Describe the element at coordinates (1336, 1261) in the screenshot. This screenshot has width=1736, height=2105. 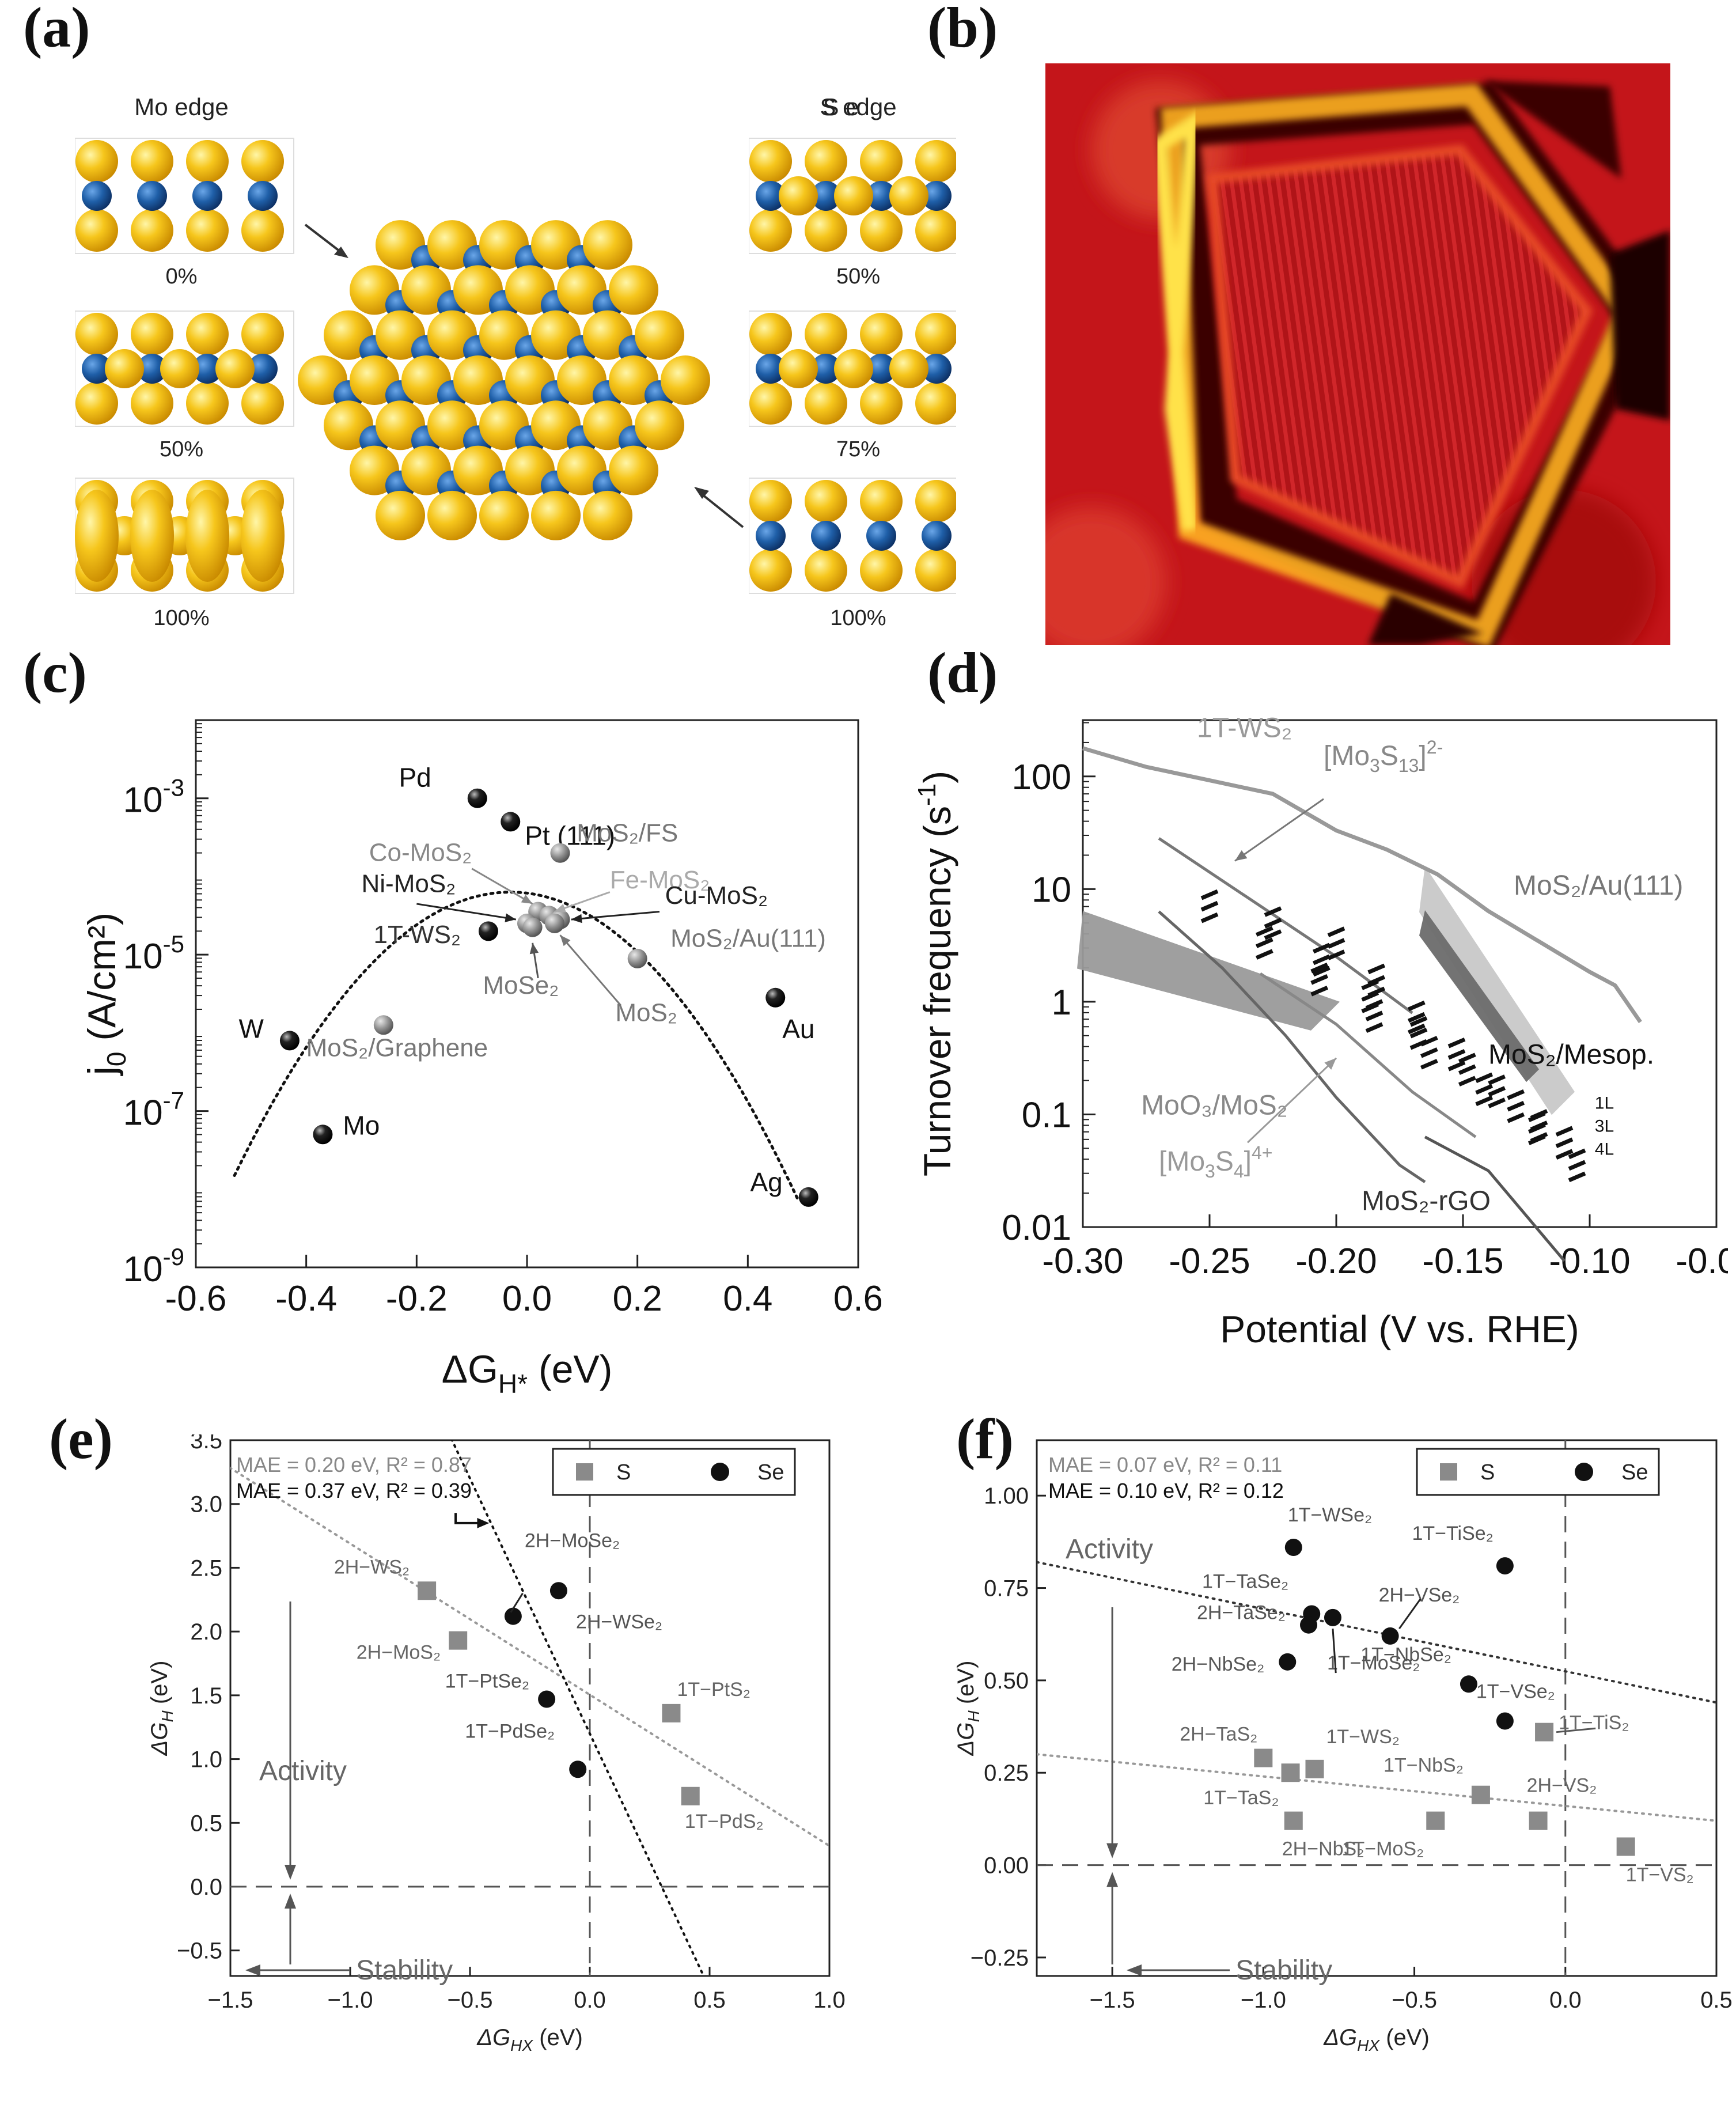
I see `d-xtick-label: -0.20` at that location.